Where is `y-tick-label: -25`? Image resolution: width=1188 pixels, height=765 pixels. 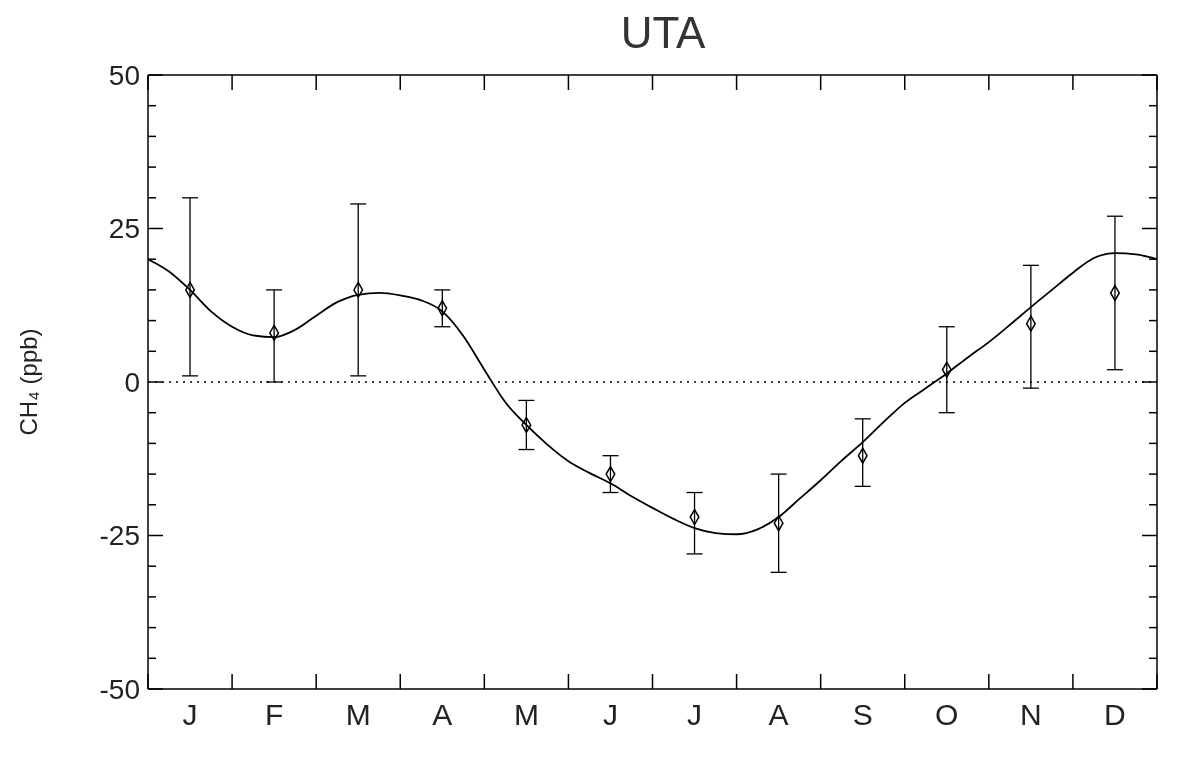 y-tick-label: -25 is located at coordinates (119, 536).